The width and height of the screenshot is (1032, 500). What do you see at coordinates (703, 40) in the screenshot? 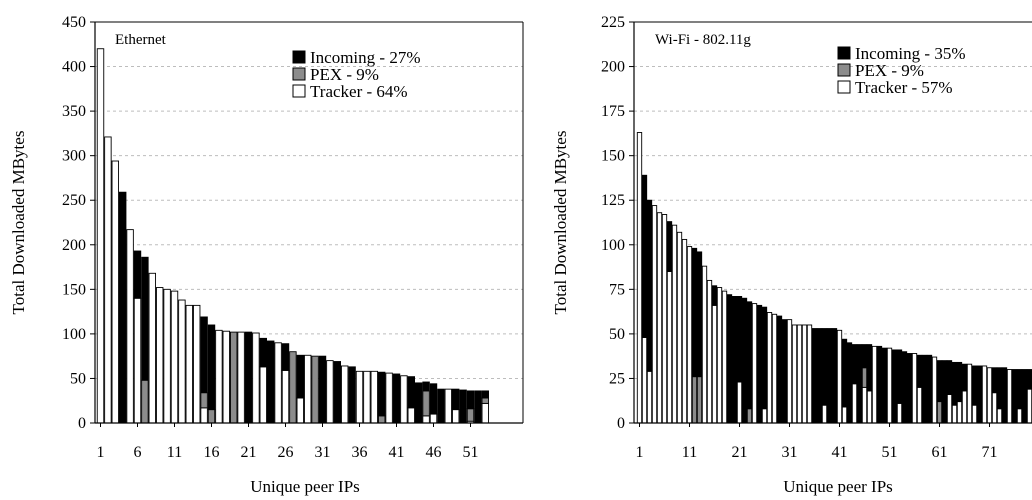
I see `panel-title: Wi-Fi - 802.11g` at bounding box center [703, 40].